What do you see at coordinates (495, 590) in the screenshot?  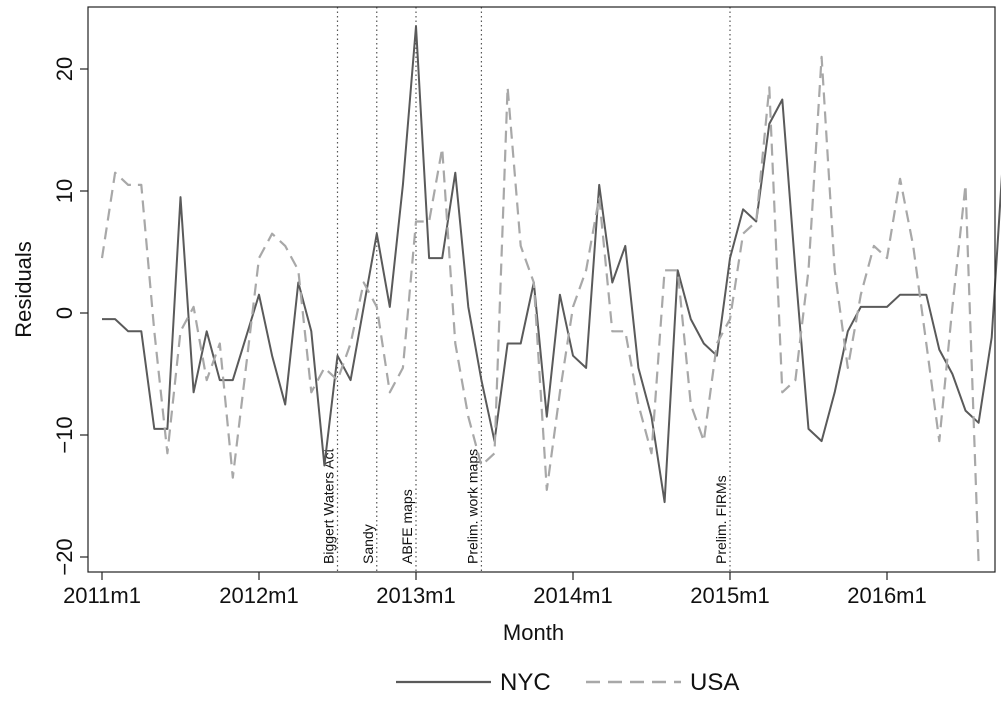 I see `x-axis: 2011m1 2012m1 2013m1 2014m1 2015m1 2016m1` at bounding box center [495, 590].